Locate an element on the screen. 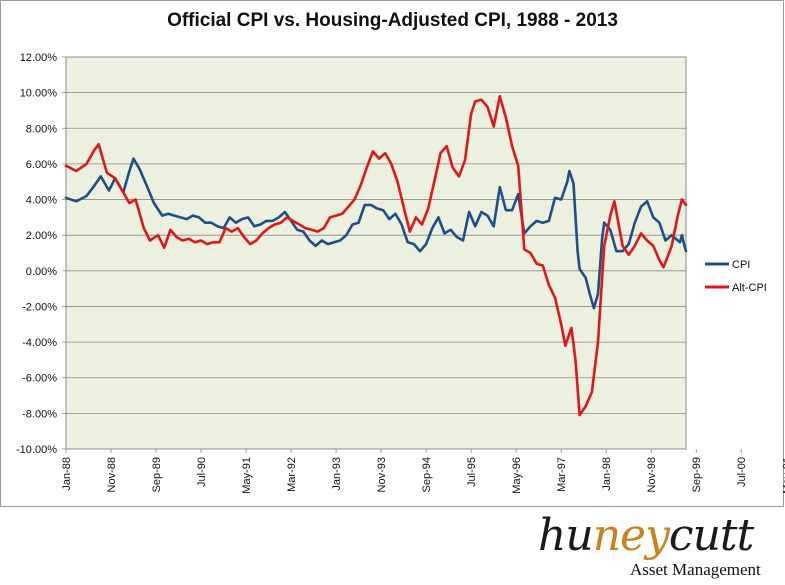  y-tick-label: -8.00% is located at coordinates (39, 414).